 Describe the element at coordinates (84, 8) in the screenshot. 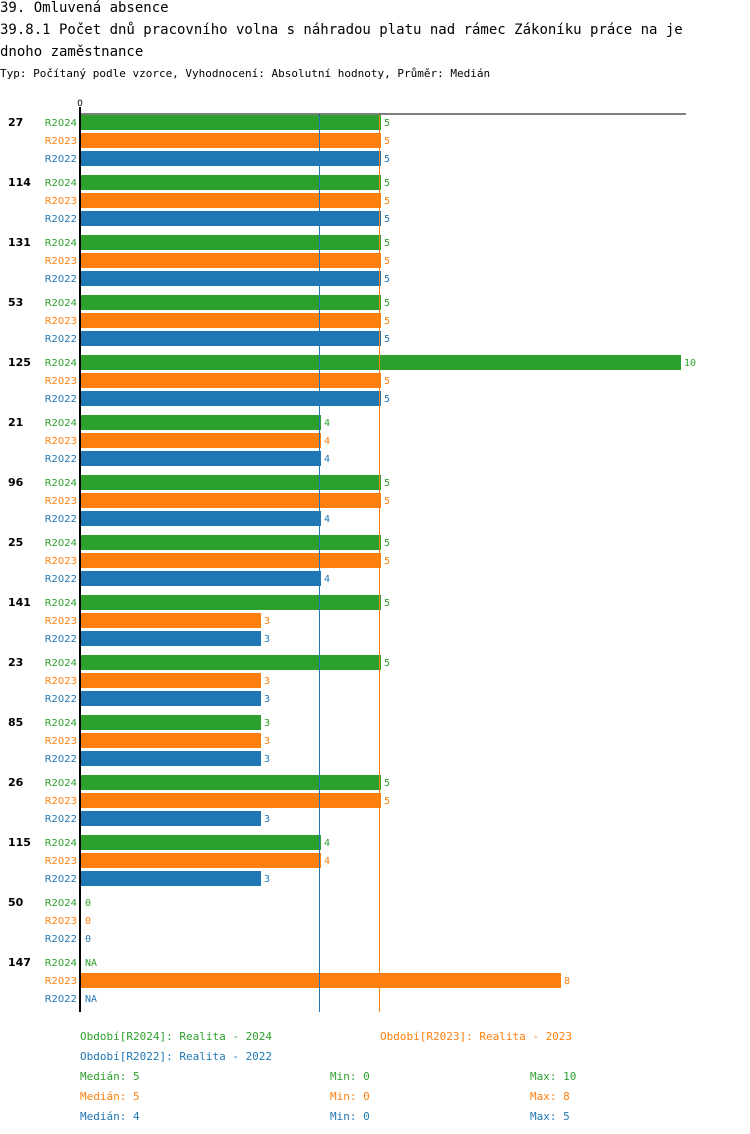

I see `chart-title-line-1: 39. Omluvená absence` at that location.